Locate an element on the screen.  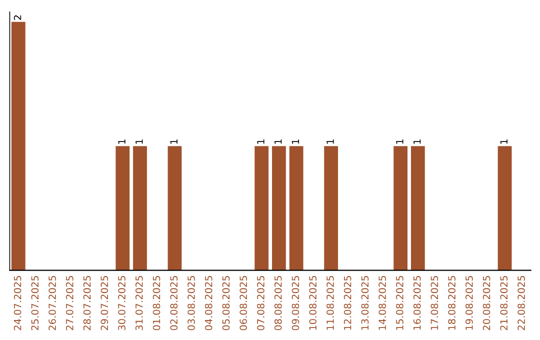
x-tick-label: 15.08.2025 is located at coordinates (400, 303).